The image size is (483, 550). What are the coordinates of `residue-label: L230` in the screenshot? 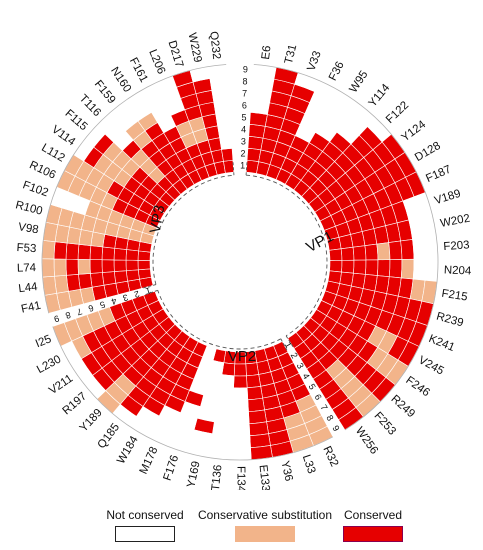 It's located at (49, 364).